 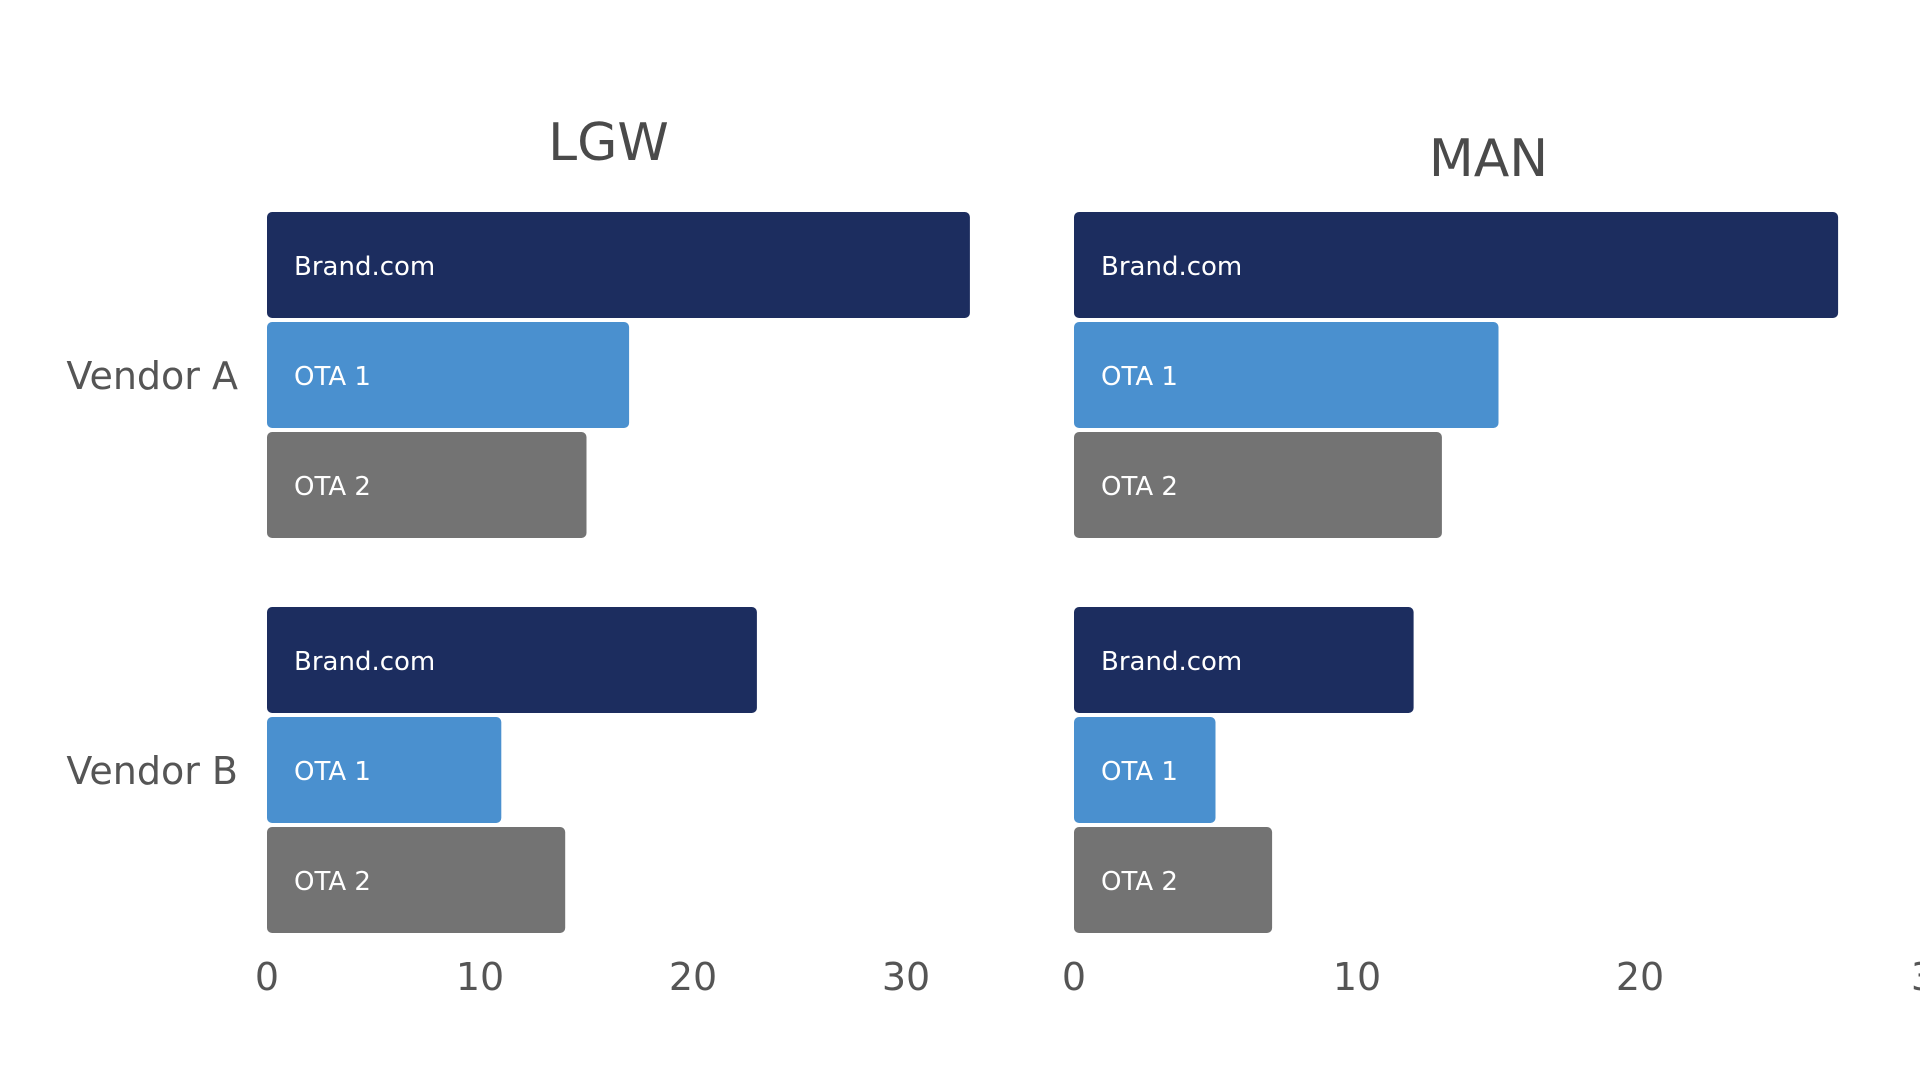 What do you see at coordinates (608, 143) in the screenshot?
I see `panel-title: LGW` at bounding box center [608, 143].